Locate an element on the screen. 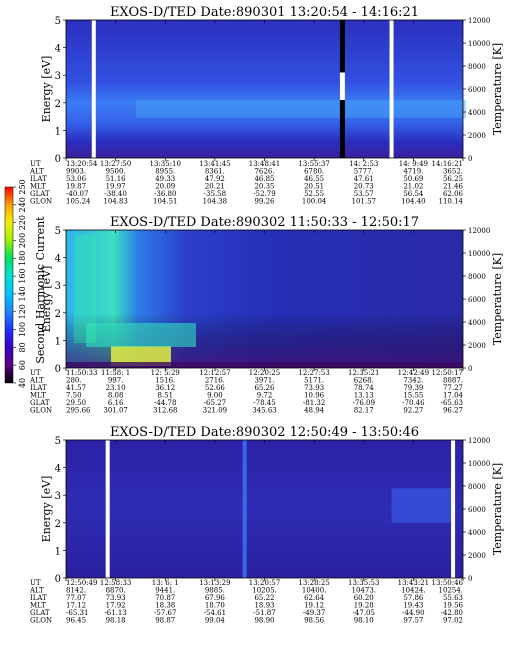 The height and width of the screenshot is (653, 505). table-cell: -40.07 is located at coordinates (77, 194).